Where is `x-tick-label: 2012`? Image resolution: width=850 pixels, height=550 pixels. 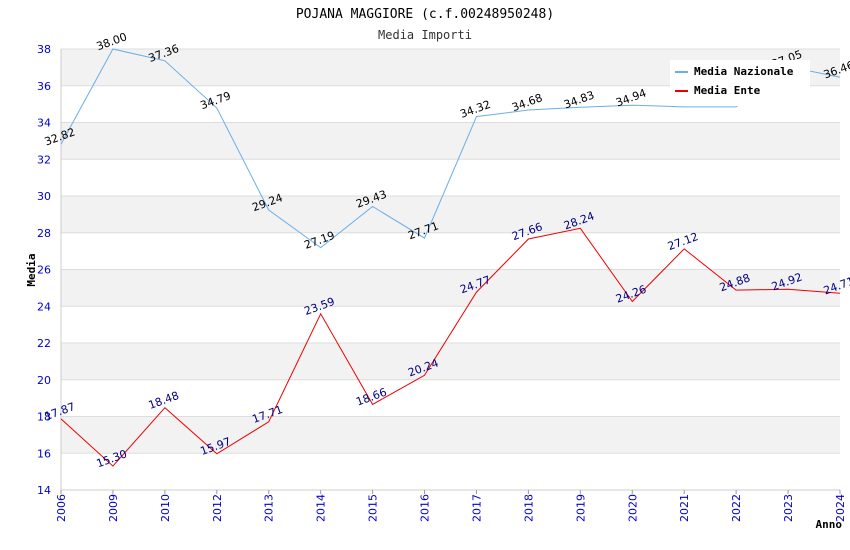
x-tick-label: 2012 is located at coordinates (217, 508).